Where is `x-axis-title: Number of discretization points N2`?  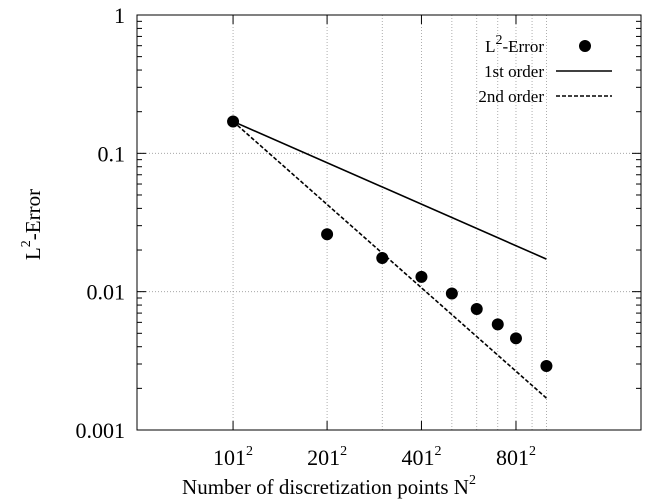
x-axis-title: Number of discretization points N2 is located at coordinates (329, 486).